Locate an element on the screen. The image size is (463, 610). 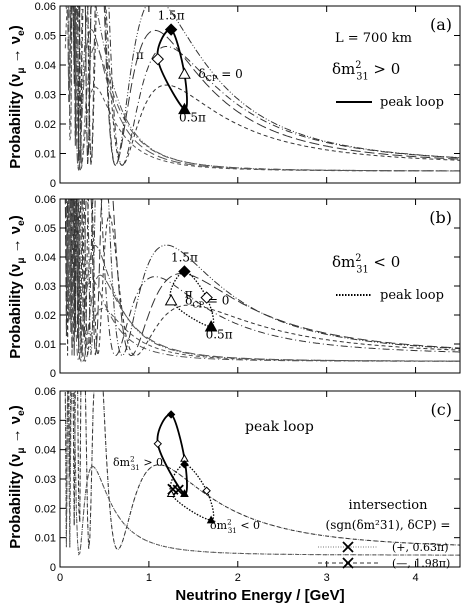
hierarchy-label: δm2 31 > 0 is located at coordinates (366, 71).